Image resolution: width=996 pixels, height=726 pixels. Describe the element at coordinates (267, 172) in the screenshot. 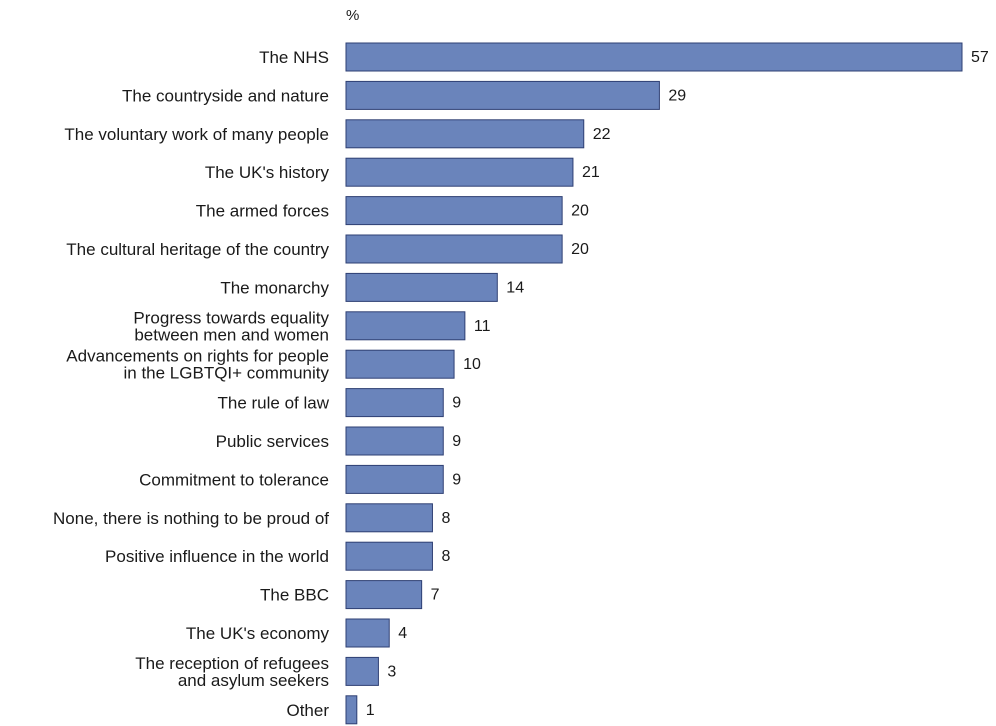

I see `category-label: The UK's history` at that location.